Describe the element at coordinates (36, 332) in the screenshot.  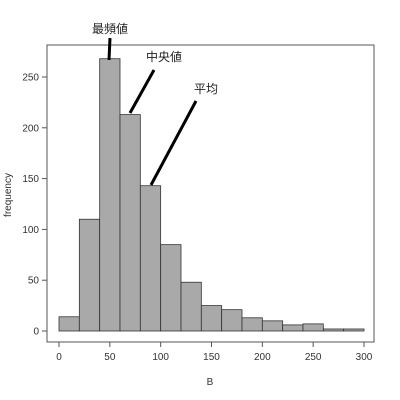
I see `y-tick-label: 0` at that location.